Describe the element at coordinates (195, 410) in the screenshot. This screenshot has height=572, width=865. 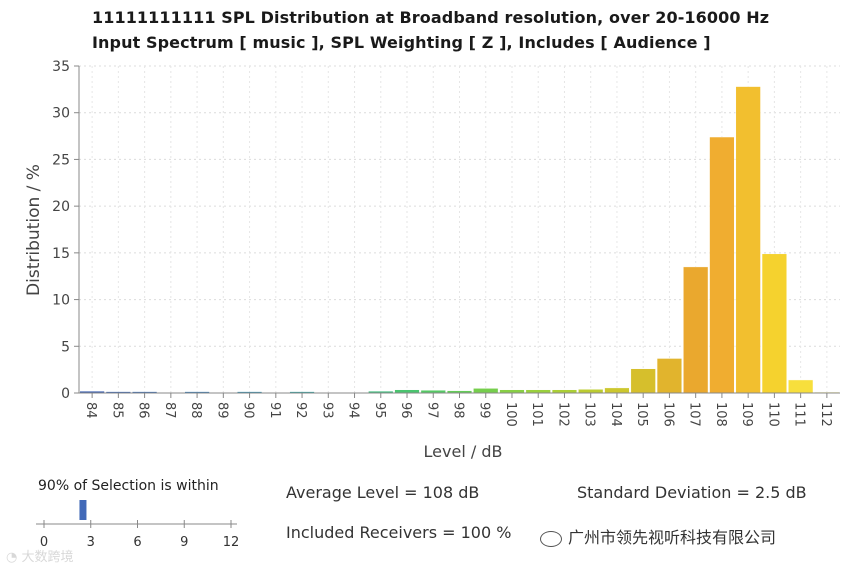
I see `x-tick-label: 88` at that location.